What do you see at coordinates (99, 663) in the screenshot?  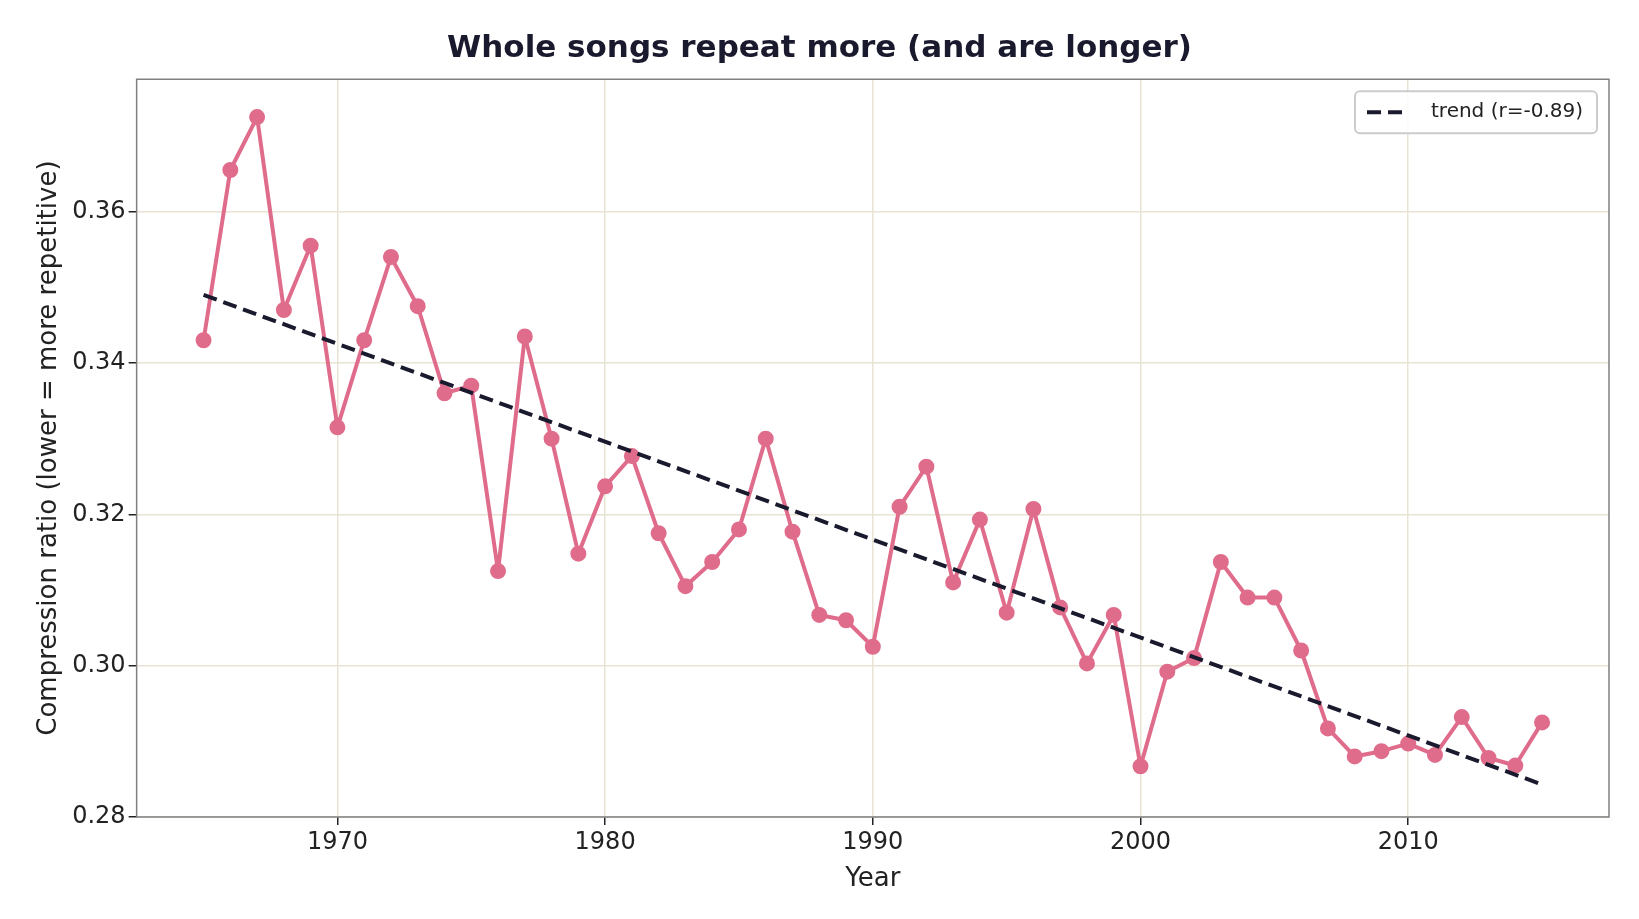 I see `y-tick-label: 0.30` at bounding box center [99, 663].